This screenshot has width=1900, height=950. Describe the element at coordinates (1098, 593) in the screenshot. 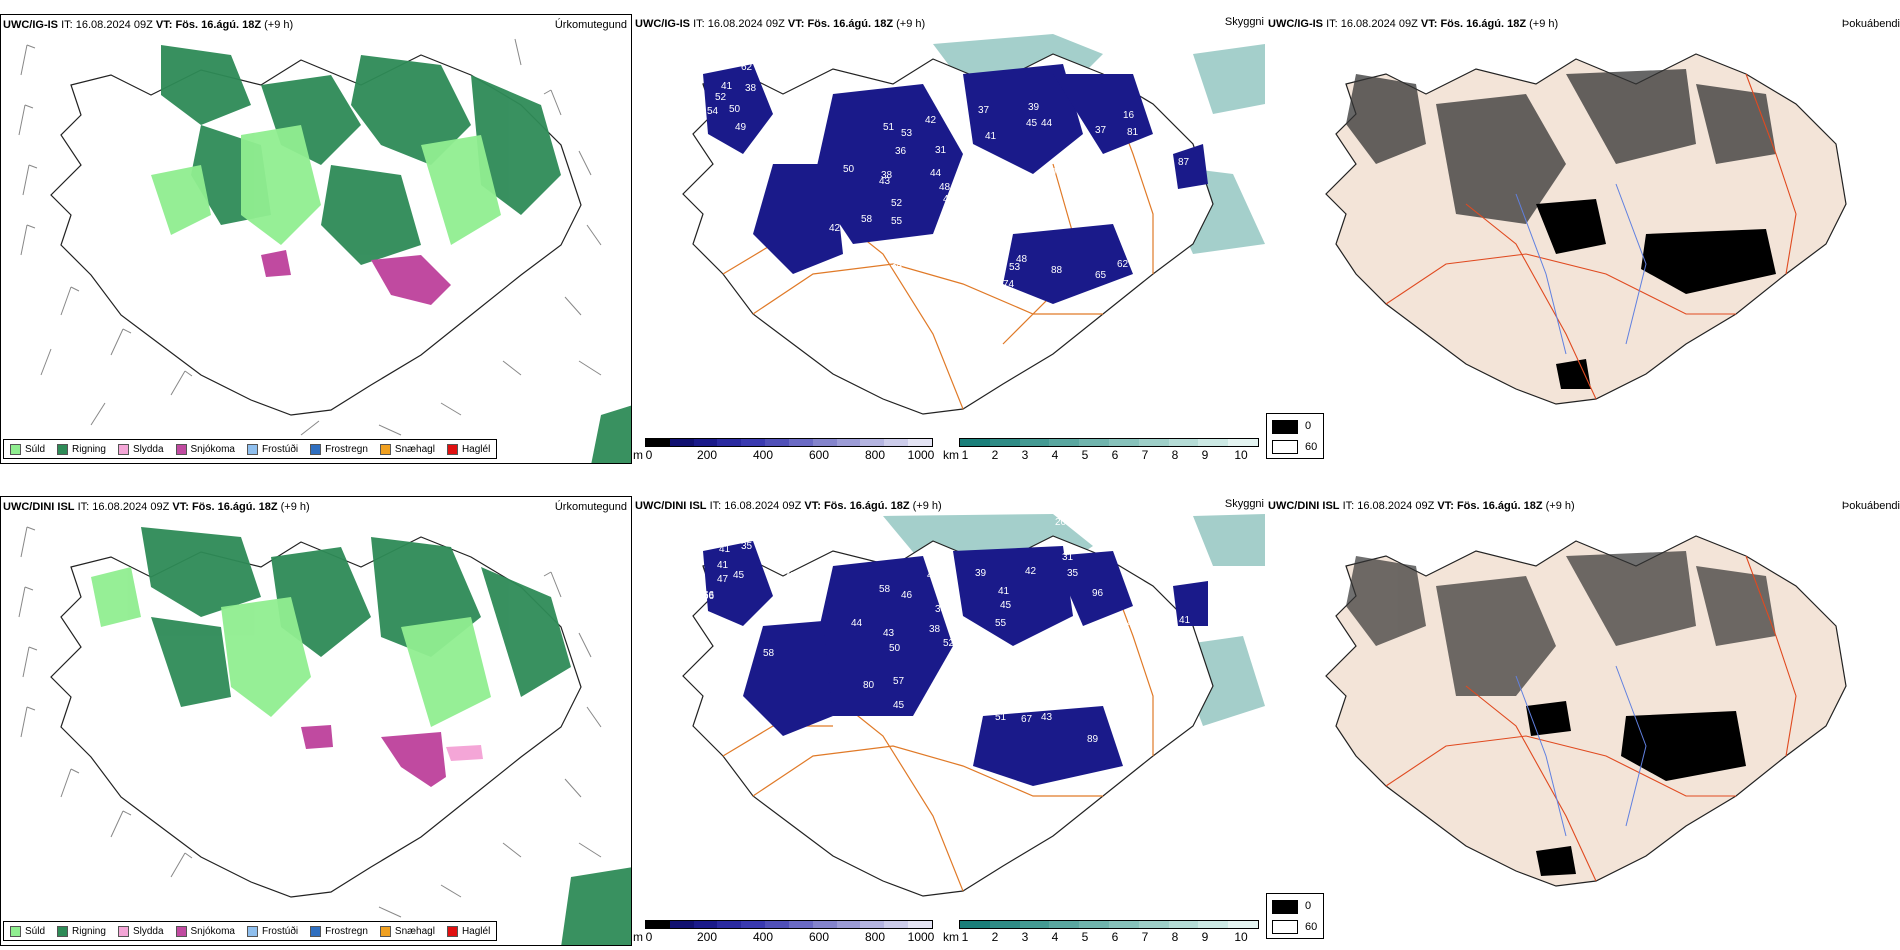

I see `label-23: 96` at that location.